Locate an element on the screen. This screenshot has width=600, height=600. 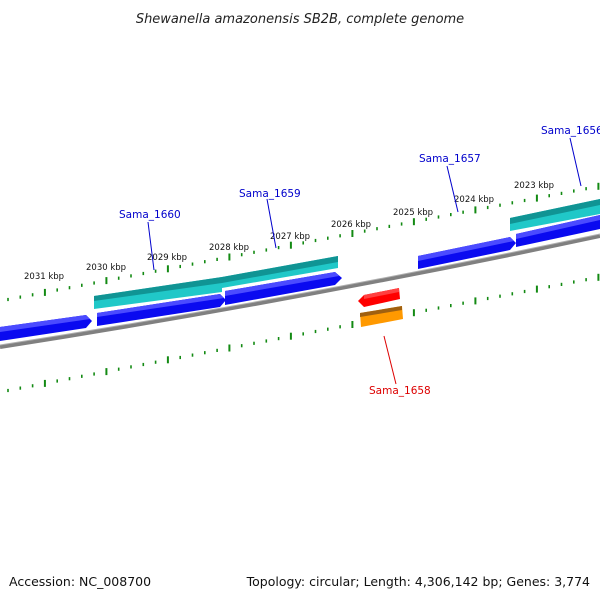
scale-label-2024: 2024 kbp is located at coordinates (474, 200).